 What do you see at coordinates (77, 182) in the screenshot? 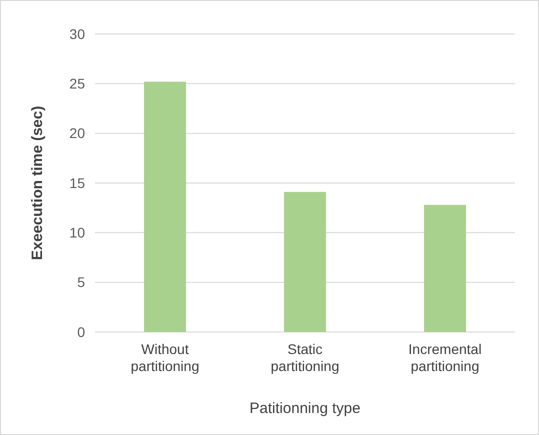
I see `y-tick-label: 15` at bounding box center [77, 182].